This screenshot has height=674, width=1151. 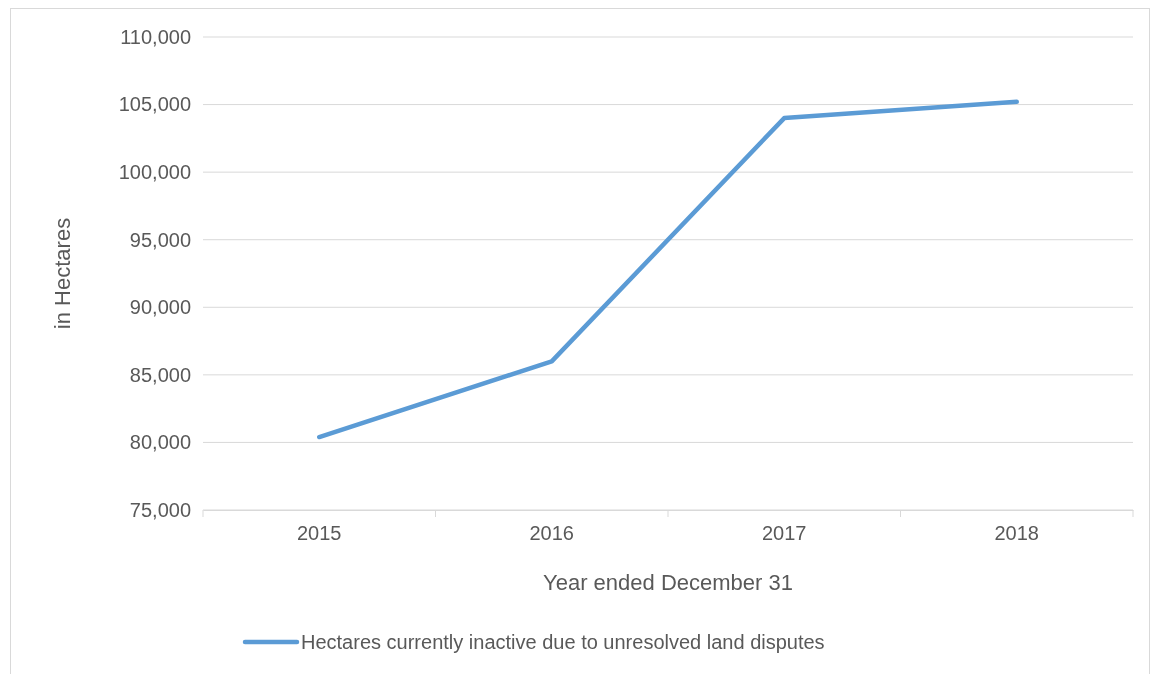 What do you see at coordinates (160, 307) in the screenshot?
I see `y-tick-label: 90,000` at bounding box center [160, 307].